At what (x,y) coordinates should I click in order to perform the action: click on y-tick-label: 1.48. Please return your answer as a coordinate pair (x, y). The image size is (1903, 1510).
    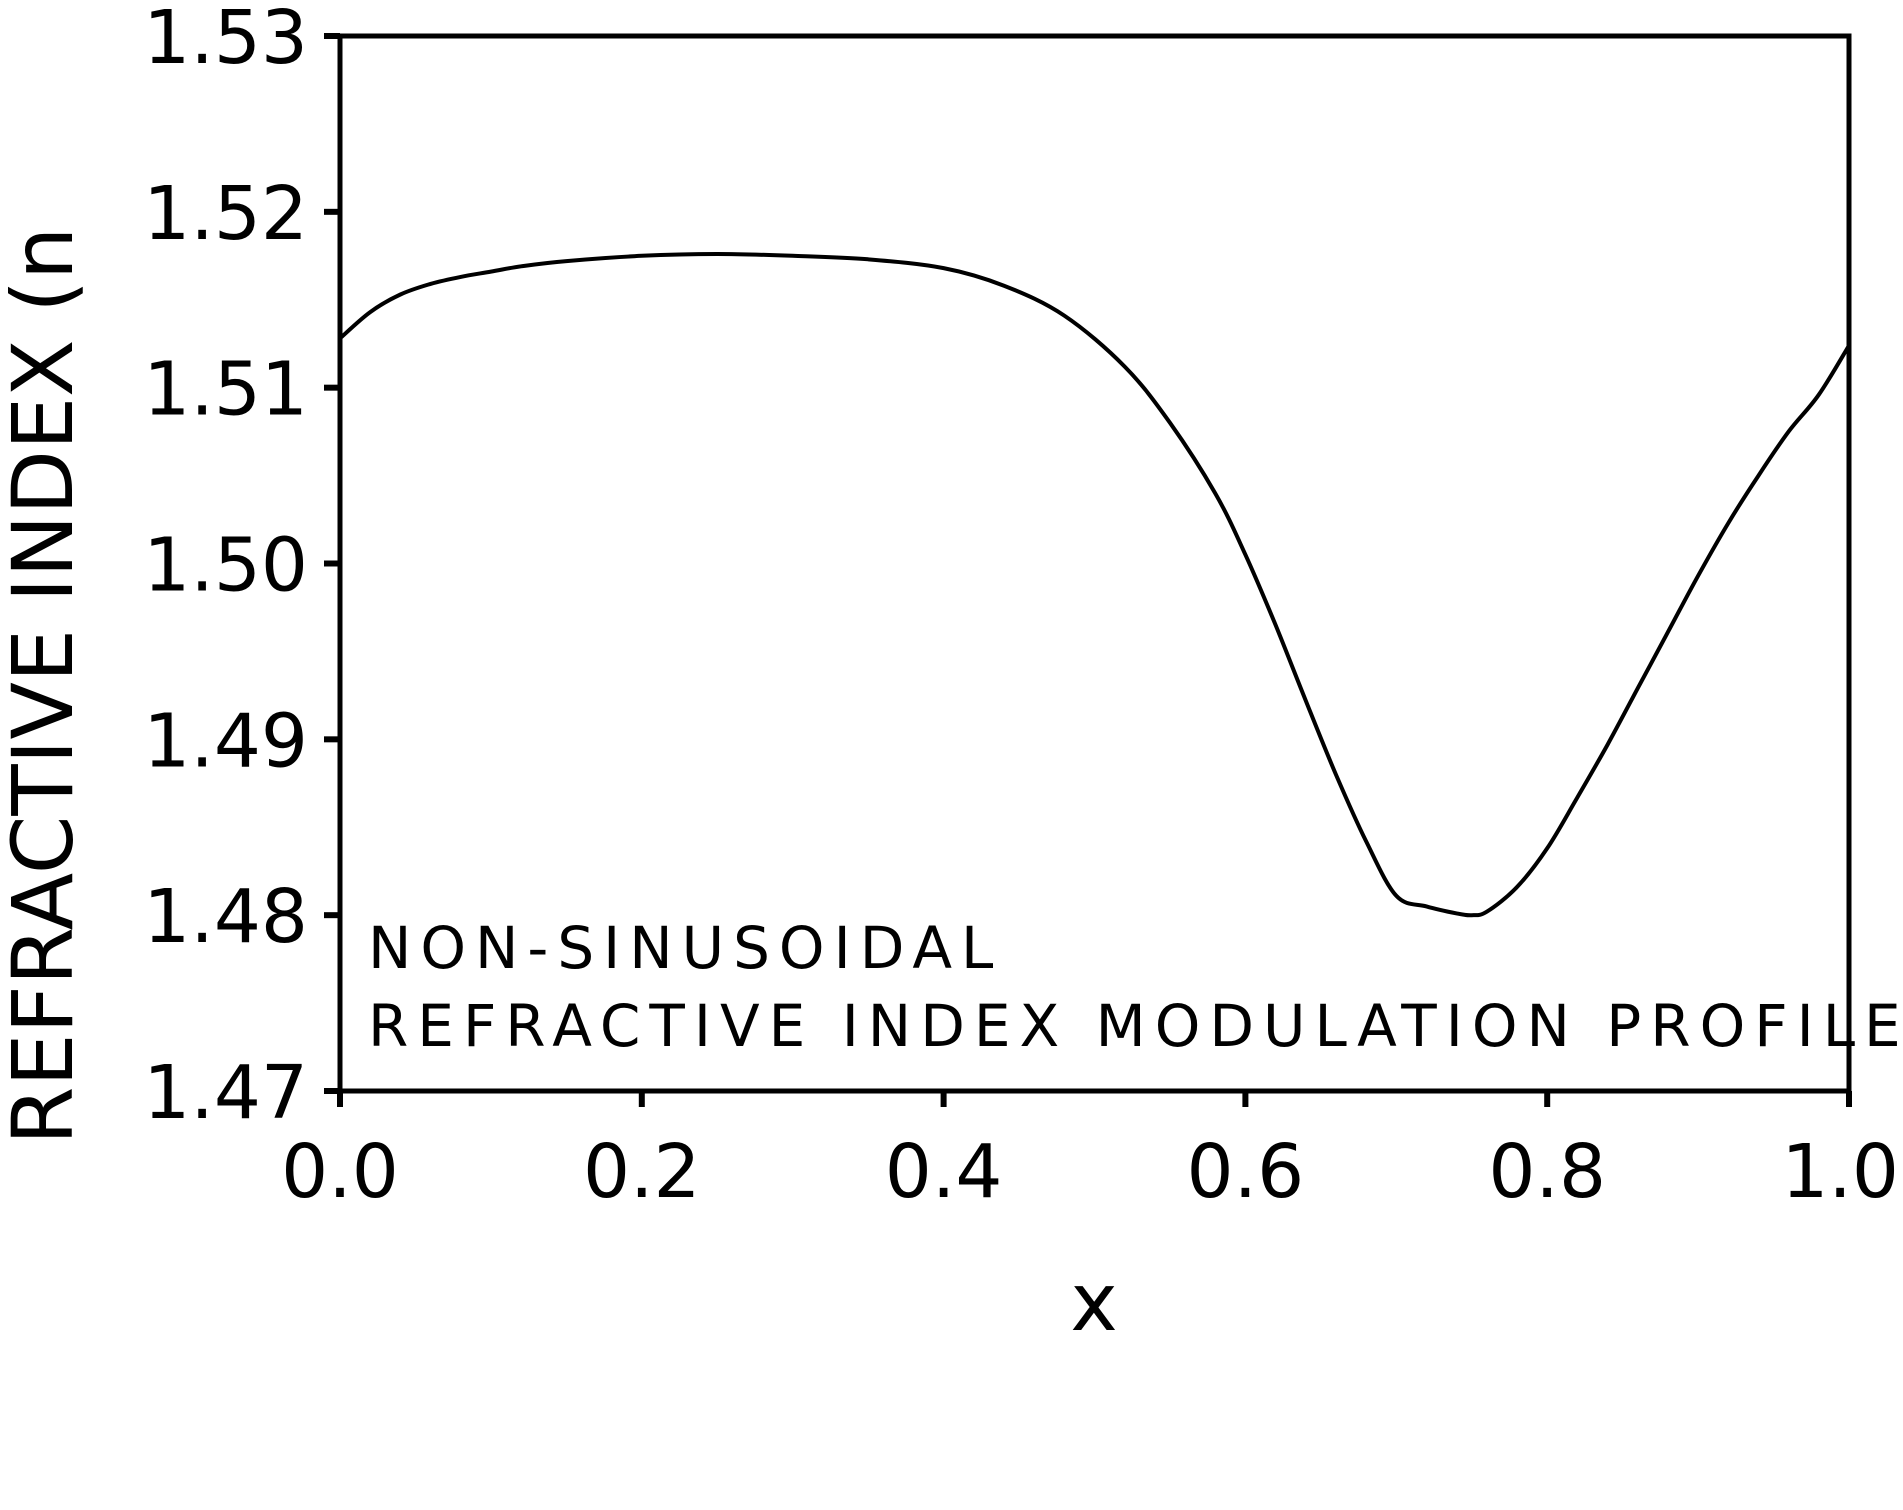
    Looking at the image, I should click on (225, 917).